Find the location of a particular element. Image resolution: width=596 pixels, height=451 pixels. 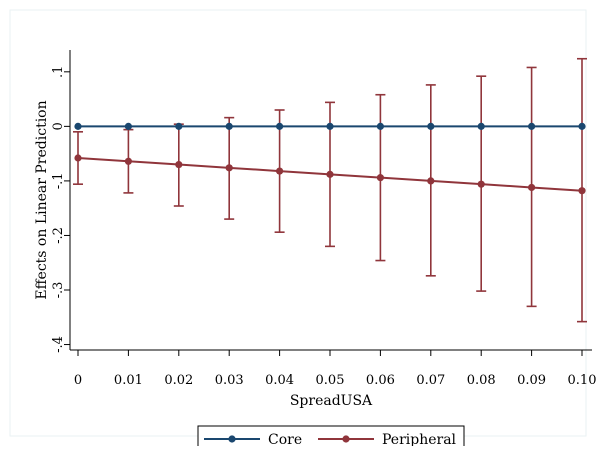

y-tick-label: 0 is located at coordinates (58, 126).